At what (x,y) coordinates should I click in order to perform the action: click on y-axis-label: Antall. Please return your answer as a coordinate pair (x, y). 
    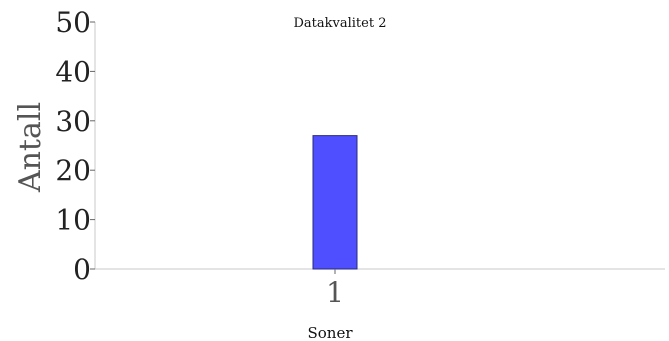
    Looking at the image, I should click on (30, 147).